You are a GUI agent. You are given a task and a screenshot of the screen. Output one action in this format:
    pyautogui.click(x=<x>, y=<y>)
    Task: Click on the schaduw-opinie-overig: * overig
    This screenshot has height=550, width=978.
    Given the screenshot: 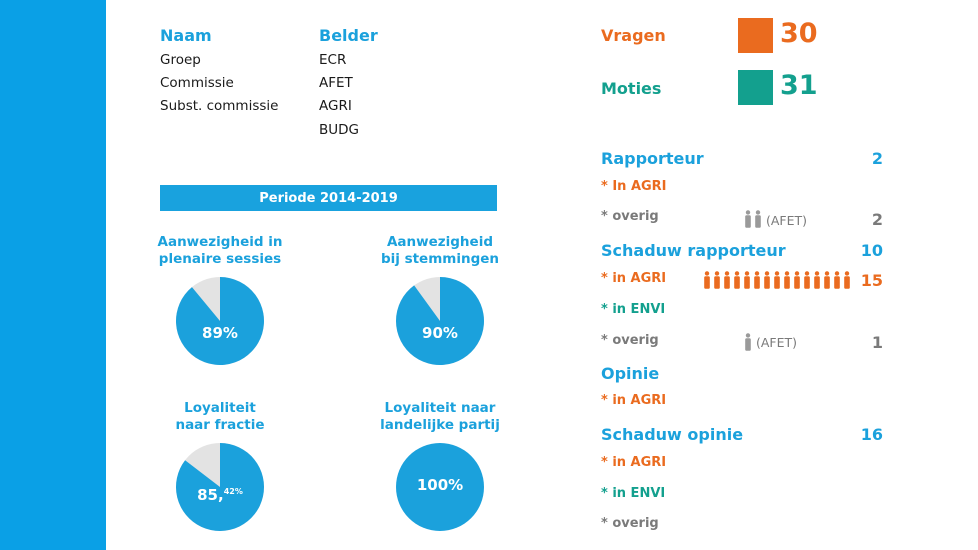 What is the action you would take?
    pyautogui.click(x=630, y=523)
    